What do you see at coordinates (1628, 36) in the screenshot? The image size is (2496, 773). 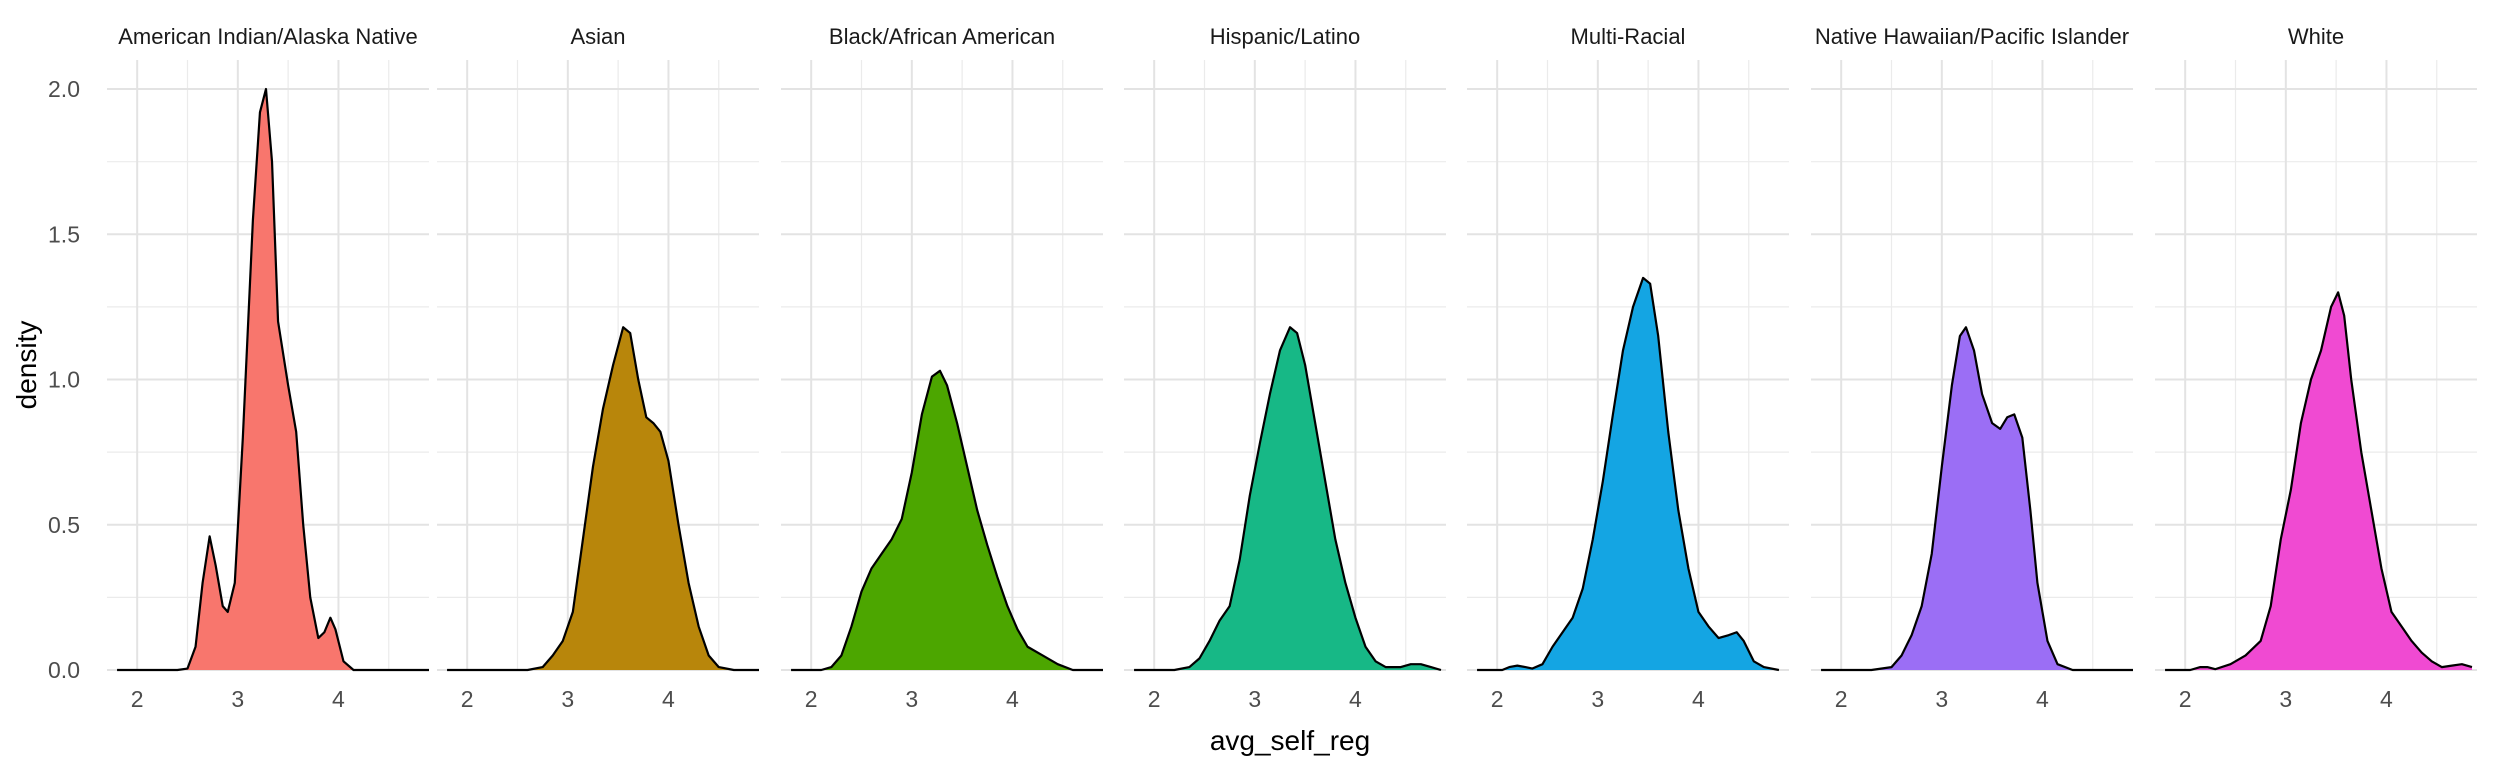 I see `facet-strip-title: Multi-Racial` at bounding box center [1628, 36].